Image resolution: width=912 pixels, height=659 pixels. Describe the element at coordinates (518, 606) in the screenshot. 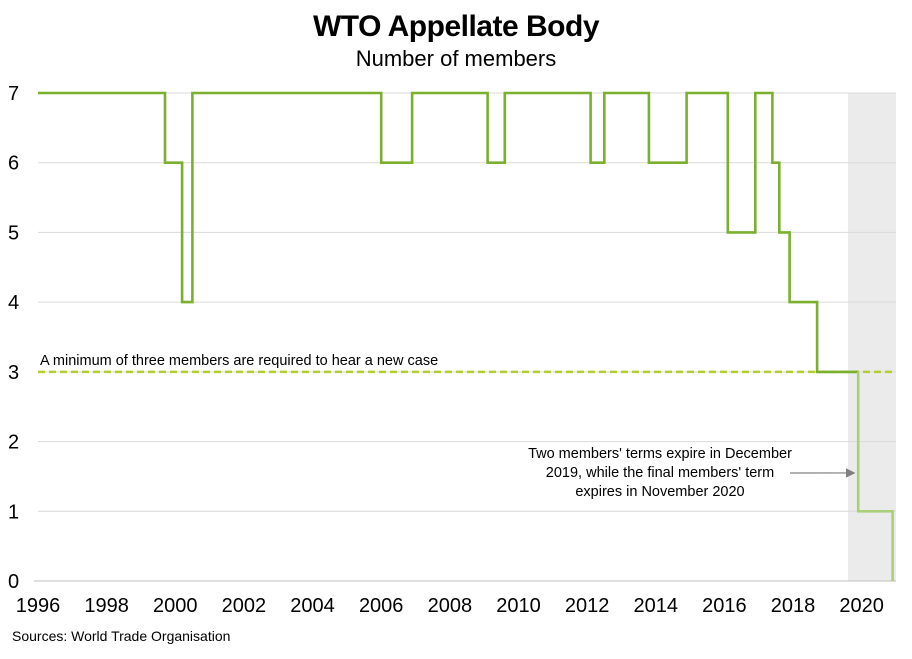

I see `x-tick-label: 2010` at that location.